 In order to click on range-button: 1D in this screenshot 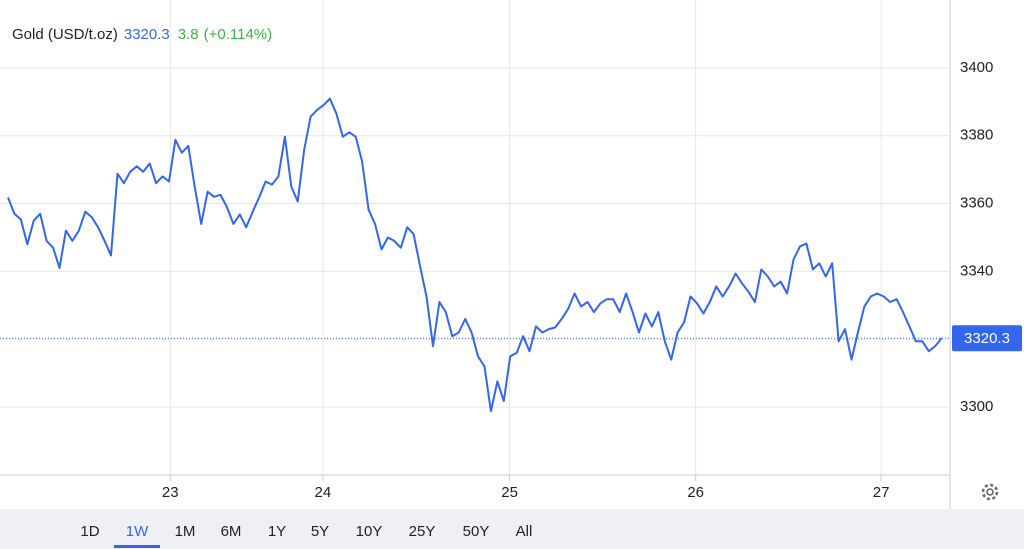, I will do `click(90, 531)`.